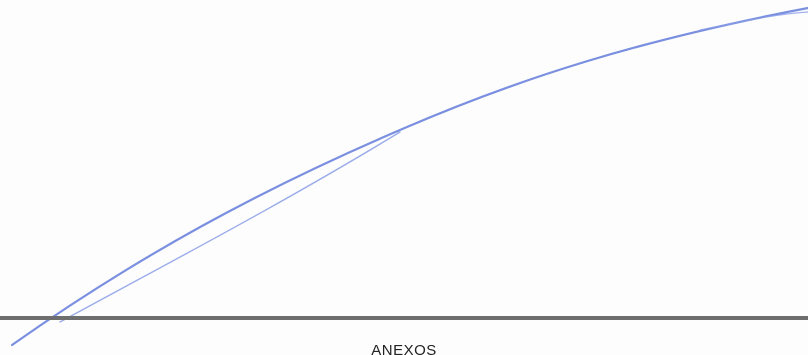 This screenshot has width=808, height=355. What do you see at coordinates (404, 348) in the screenshot?
I see `section-heading: ANEXOS` at bounding box center [404, 348].